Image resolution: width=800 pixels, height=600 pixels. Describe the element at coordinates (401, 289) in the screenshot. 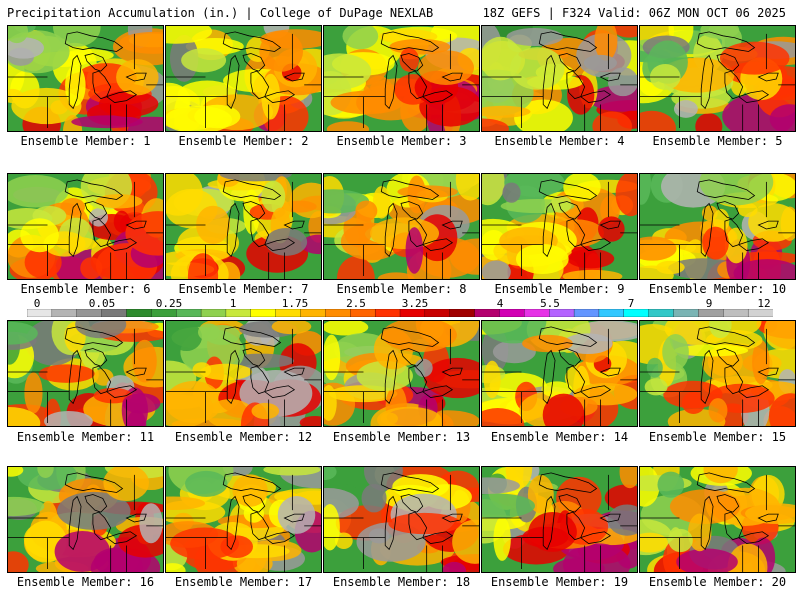

I see `ensemble-member-label: Ensemble Member: 8` at that location.